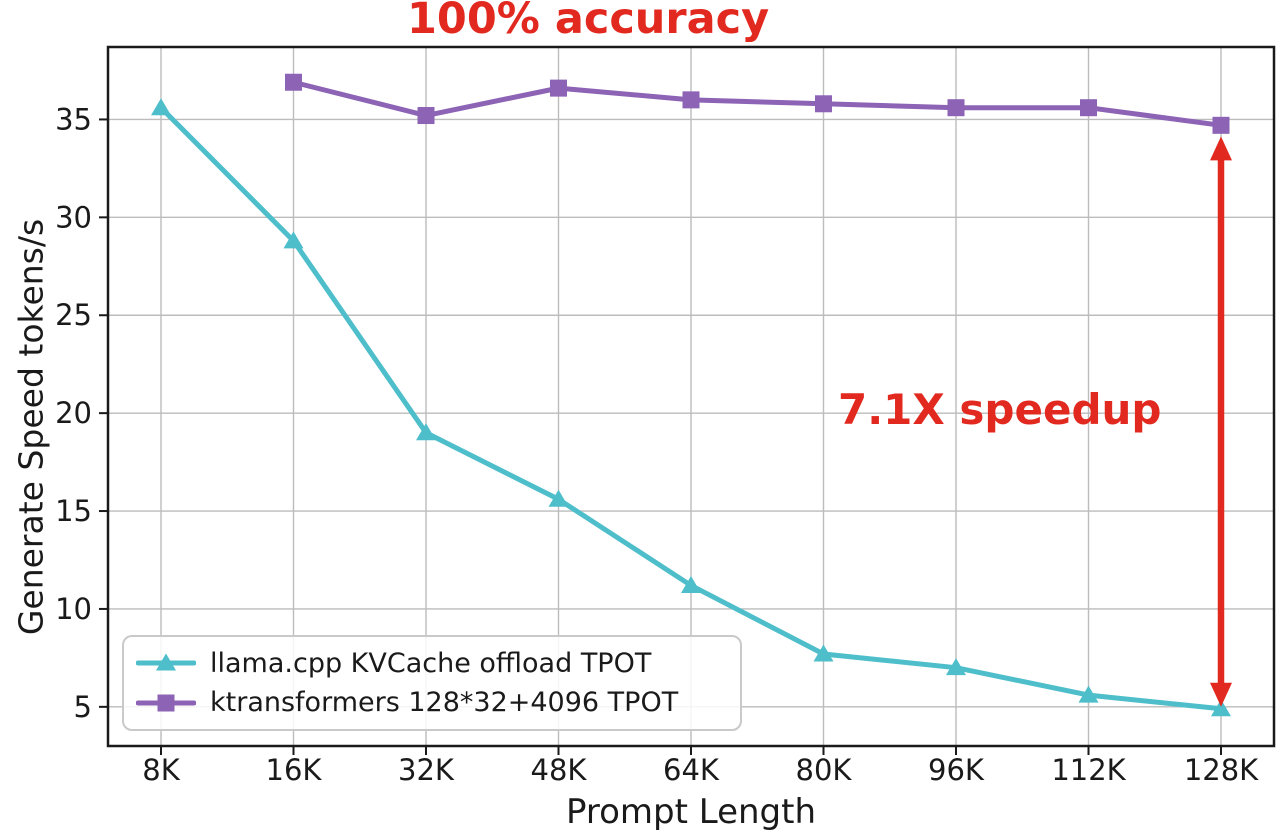 The image size is (1280, 837). Describe the element at coordinates (691, 584) in the screenshot. I see `data-point-0-64K` at that location.